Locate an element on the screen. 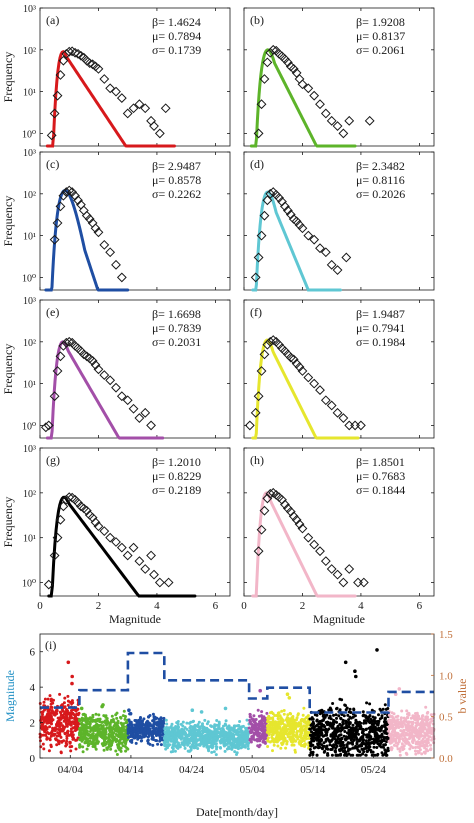  panel-c-frame is located at coordinates (135, 221).